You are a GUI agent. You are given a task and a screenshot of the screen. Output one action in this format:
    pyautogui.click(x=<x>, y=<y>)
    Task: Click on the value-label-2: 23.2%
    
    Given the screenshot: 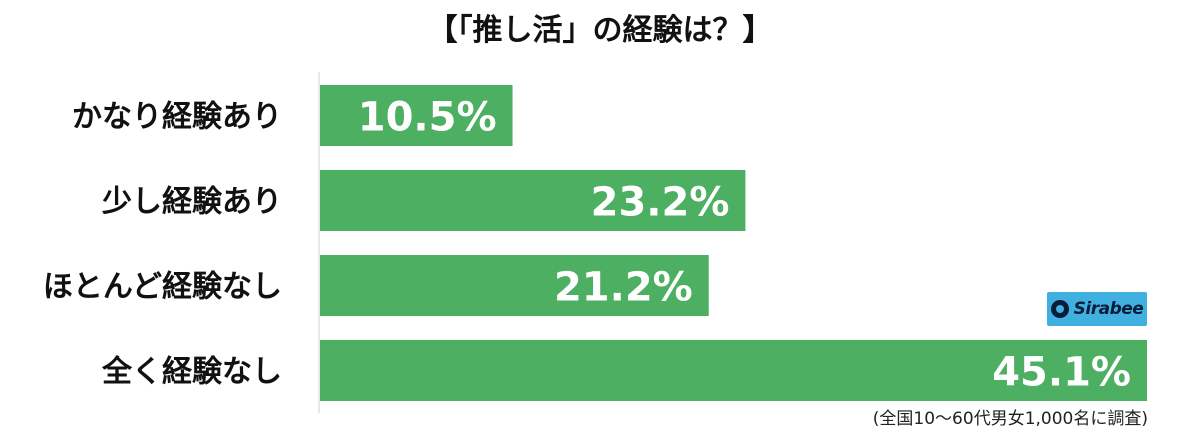 What is the action you would take?
    pyautogui.click(x=660, y=203)
    